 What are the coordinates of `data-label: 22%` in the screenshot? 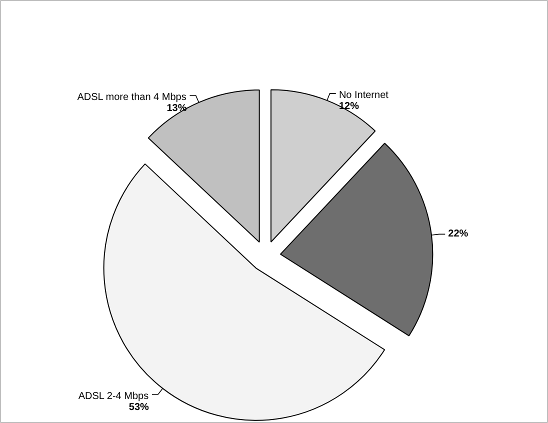 It's located at (458, 234).